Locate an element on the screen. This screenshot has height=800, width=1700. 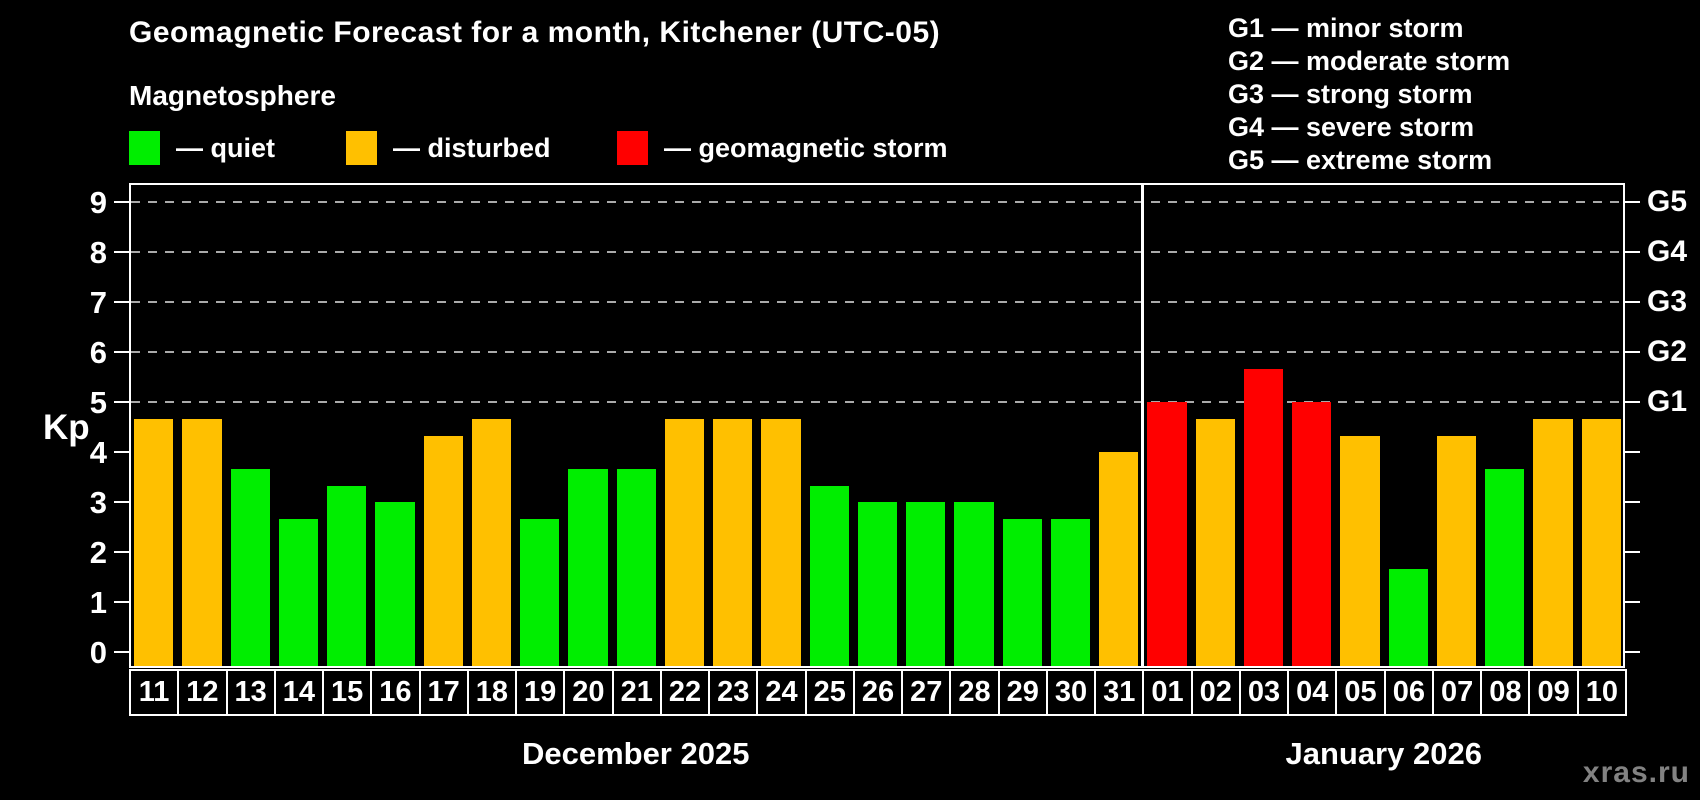
y-tick-label-9: 9 is located at coordinates (98, 202).